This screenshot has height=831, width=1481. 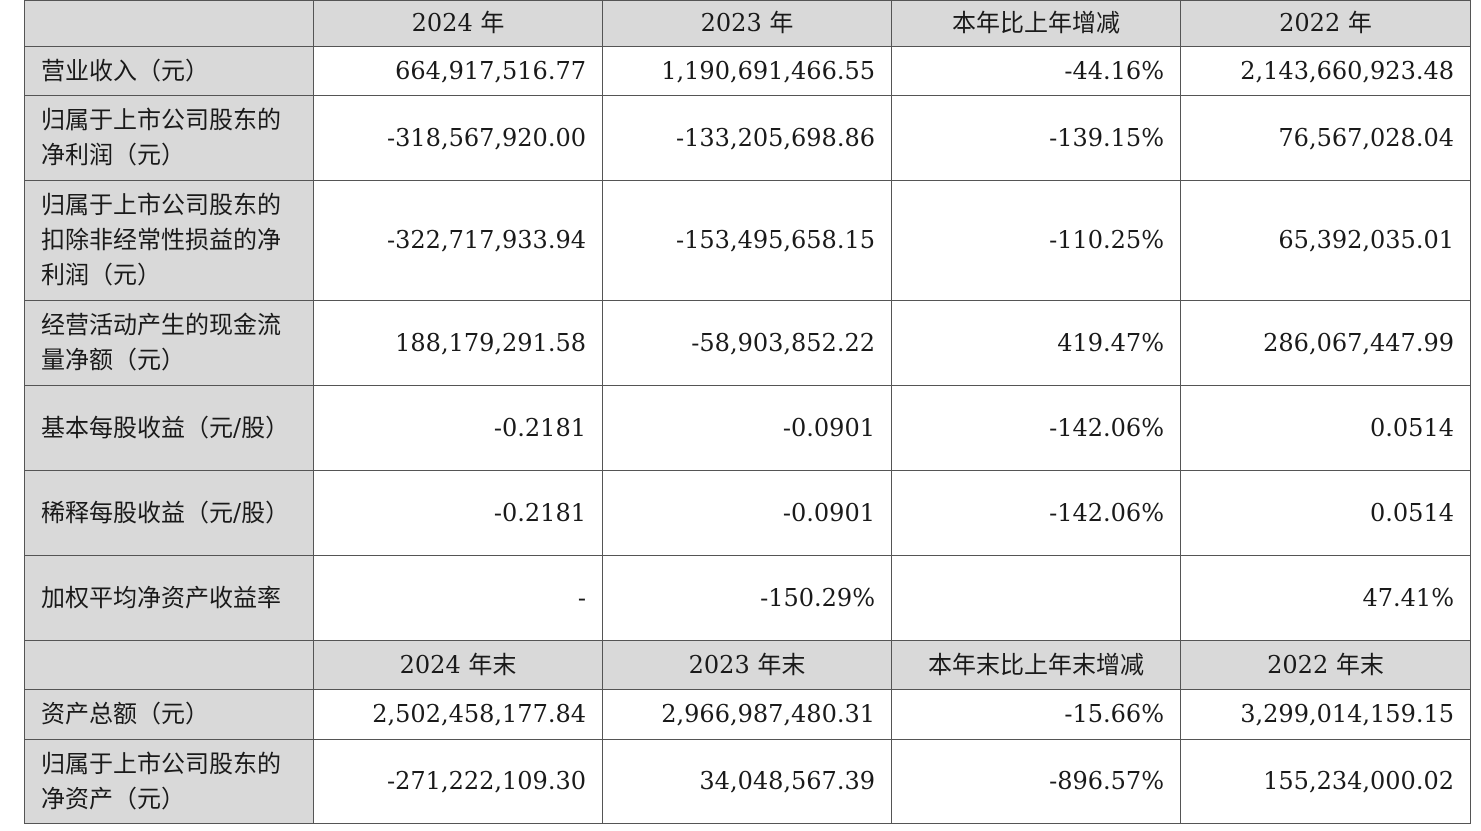 What do you see at coordinates (169, 240) in the screenshot?
I see `row-label: 归属于上市公司股东的扣除非经常性损益的净利润（元）` at bounding box center [169, 240].